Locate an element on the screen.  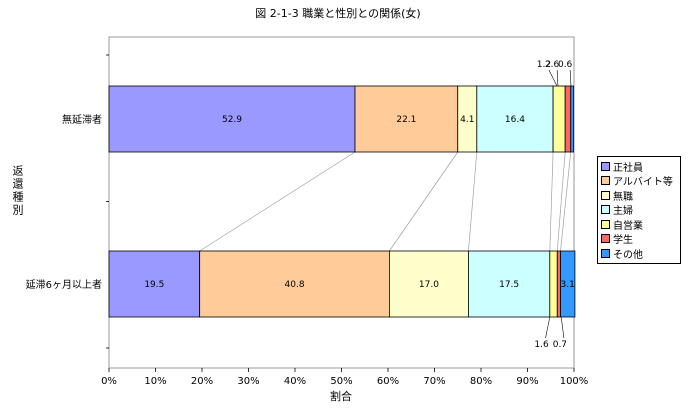
data-label: 4.1 is located at coordinates (467, 120).